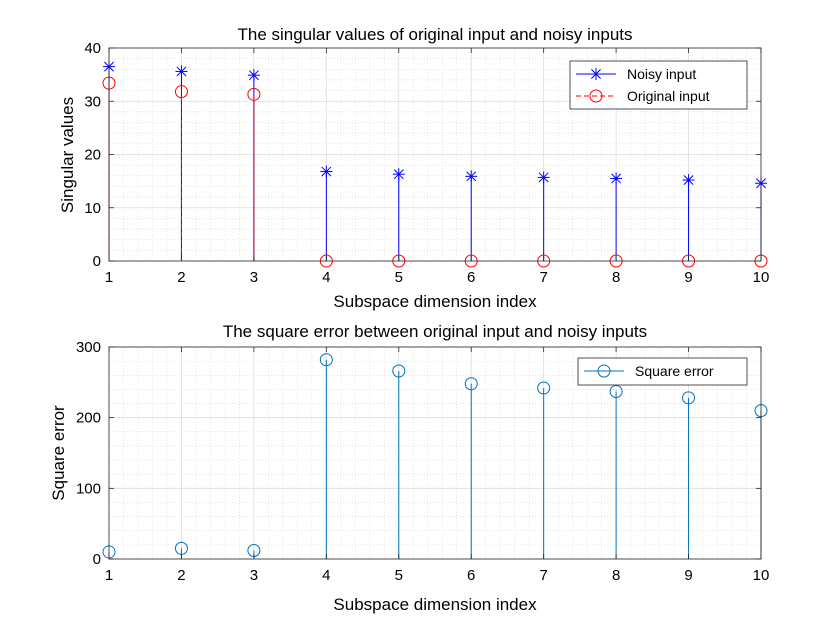 The height and width of the screenshot is (630, 840). What do you see at coordinates (661, 74) in the screenshot?
I see `legend-label: Noisy input` at bounding box center [661, 74].